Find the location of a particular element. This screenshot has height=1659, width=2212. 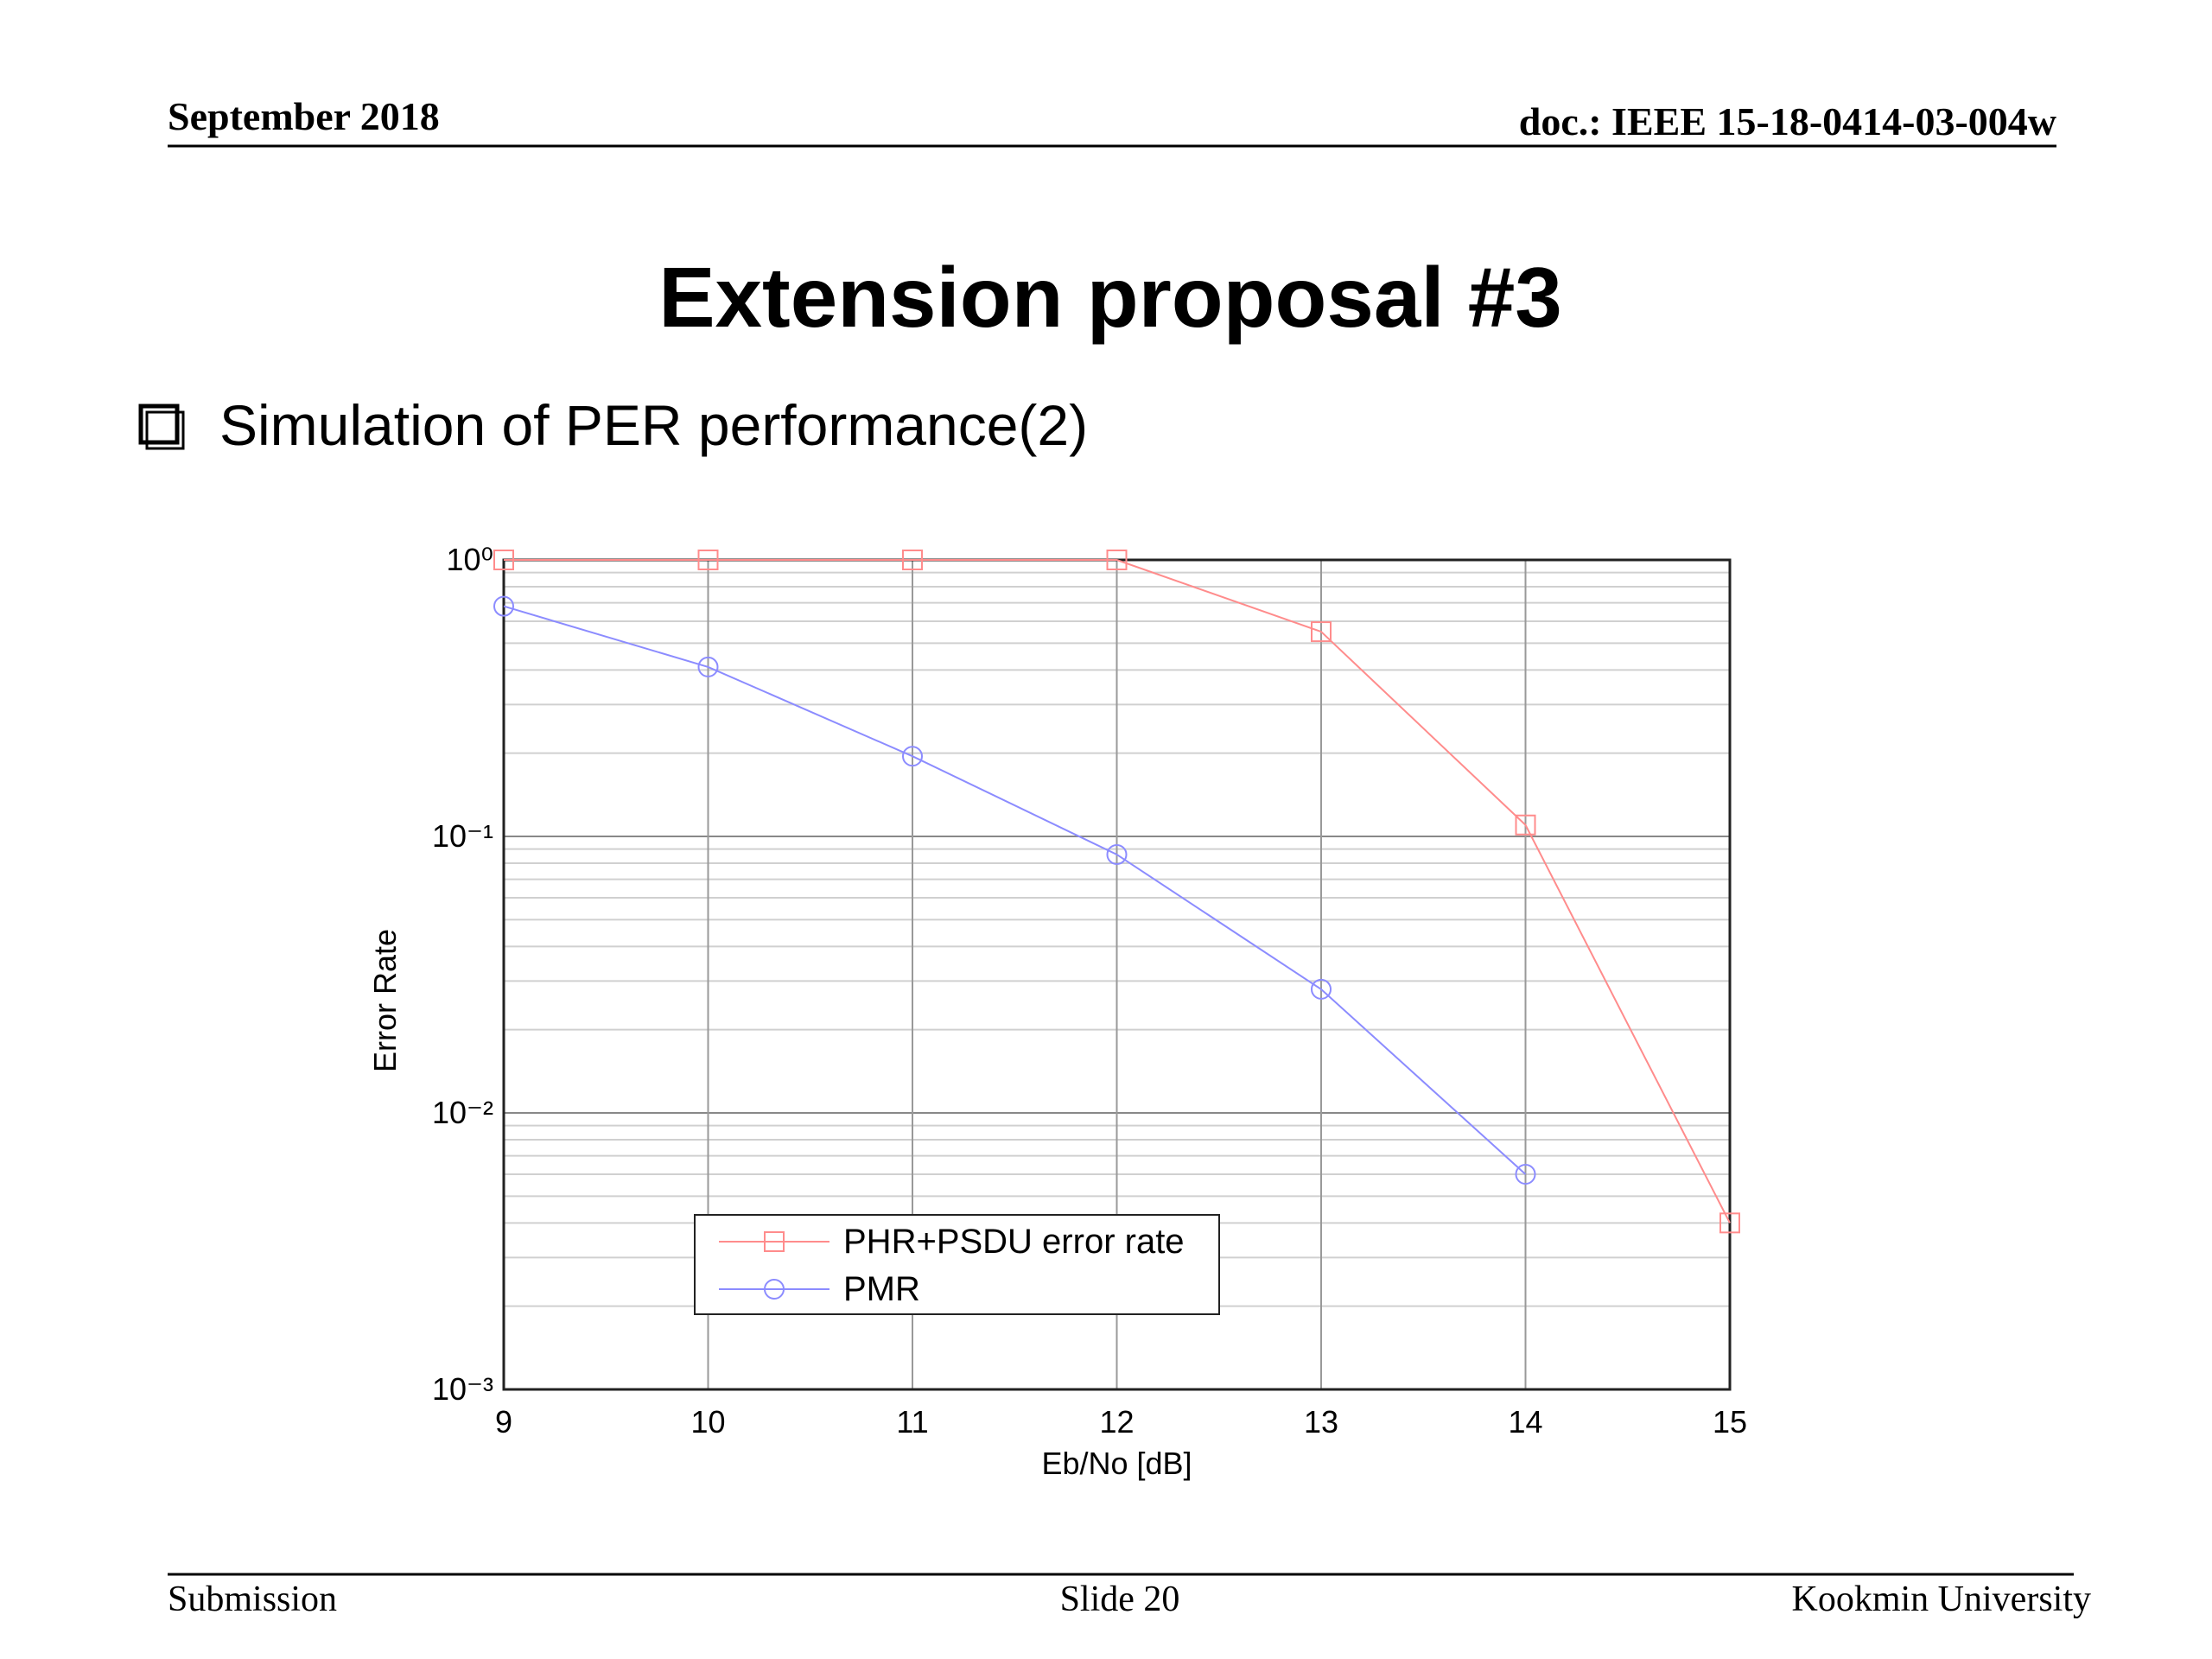

x-tick-label: 14 is located at coordinates (1525, 1422).